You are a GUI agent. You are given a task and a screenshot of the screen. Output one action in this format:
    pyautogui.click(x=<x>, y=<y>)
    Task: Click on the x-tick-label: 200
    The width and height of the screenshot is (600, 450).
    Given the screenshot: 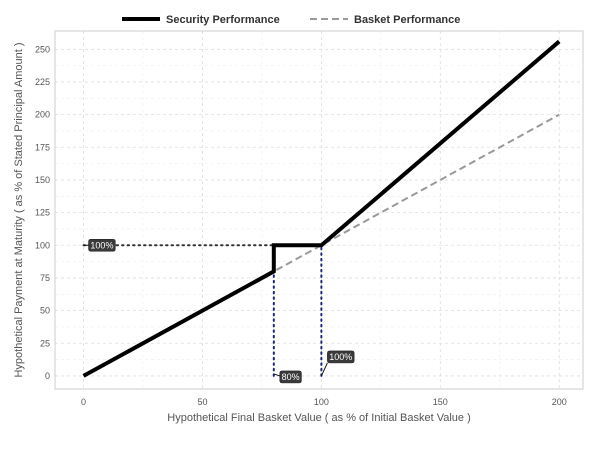 What is the action you would take?
    pyautogui.click(x=559, y=402)
    